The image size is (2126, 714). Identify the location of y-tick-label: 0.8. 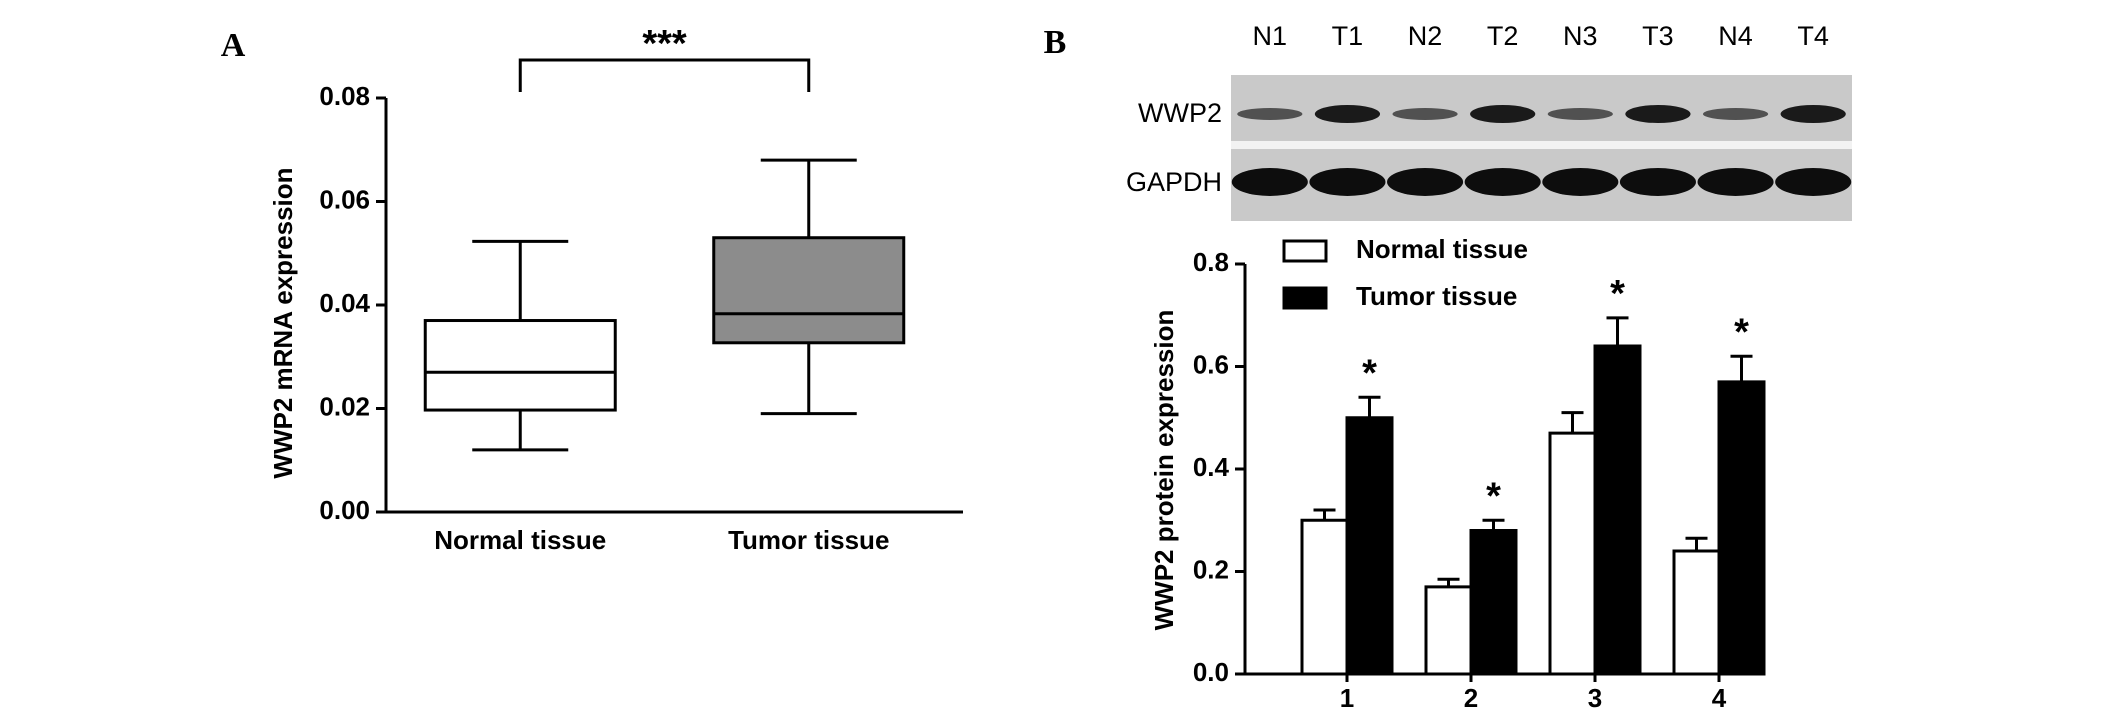
(1211, 262).